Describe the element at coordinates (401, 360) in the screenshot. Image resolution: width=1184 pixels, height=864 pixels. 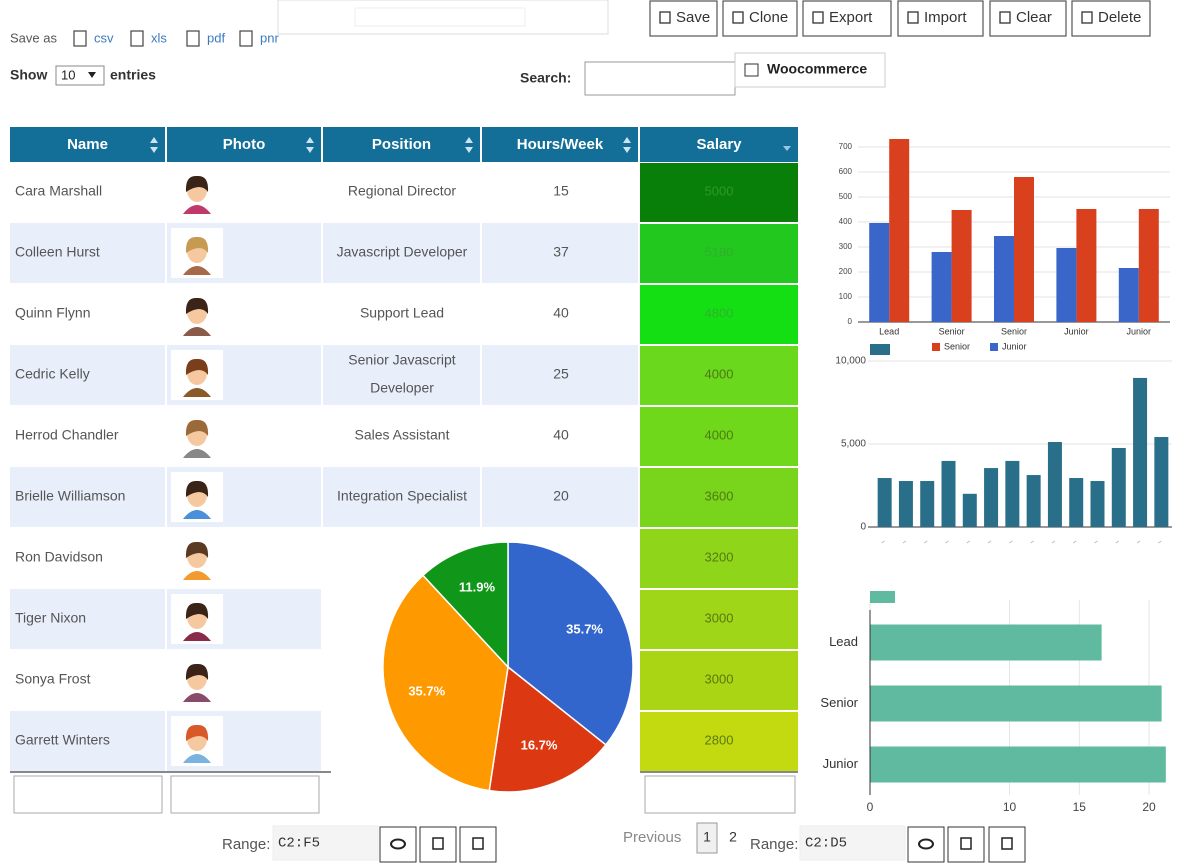
I see `position-cell: Senior Javascript` at that location.